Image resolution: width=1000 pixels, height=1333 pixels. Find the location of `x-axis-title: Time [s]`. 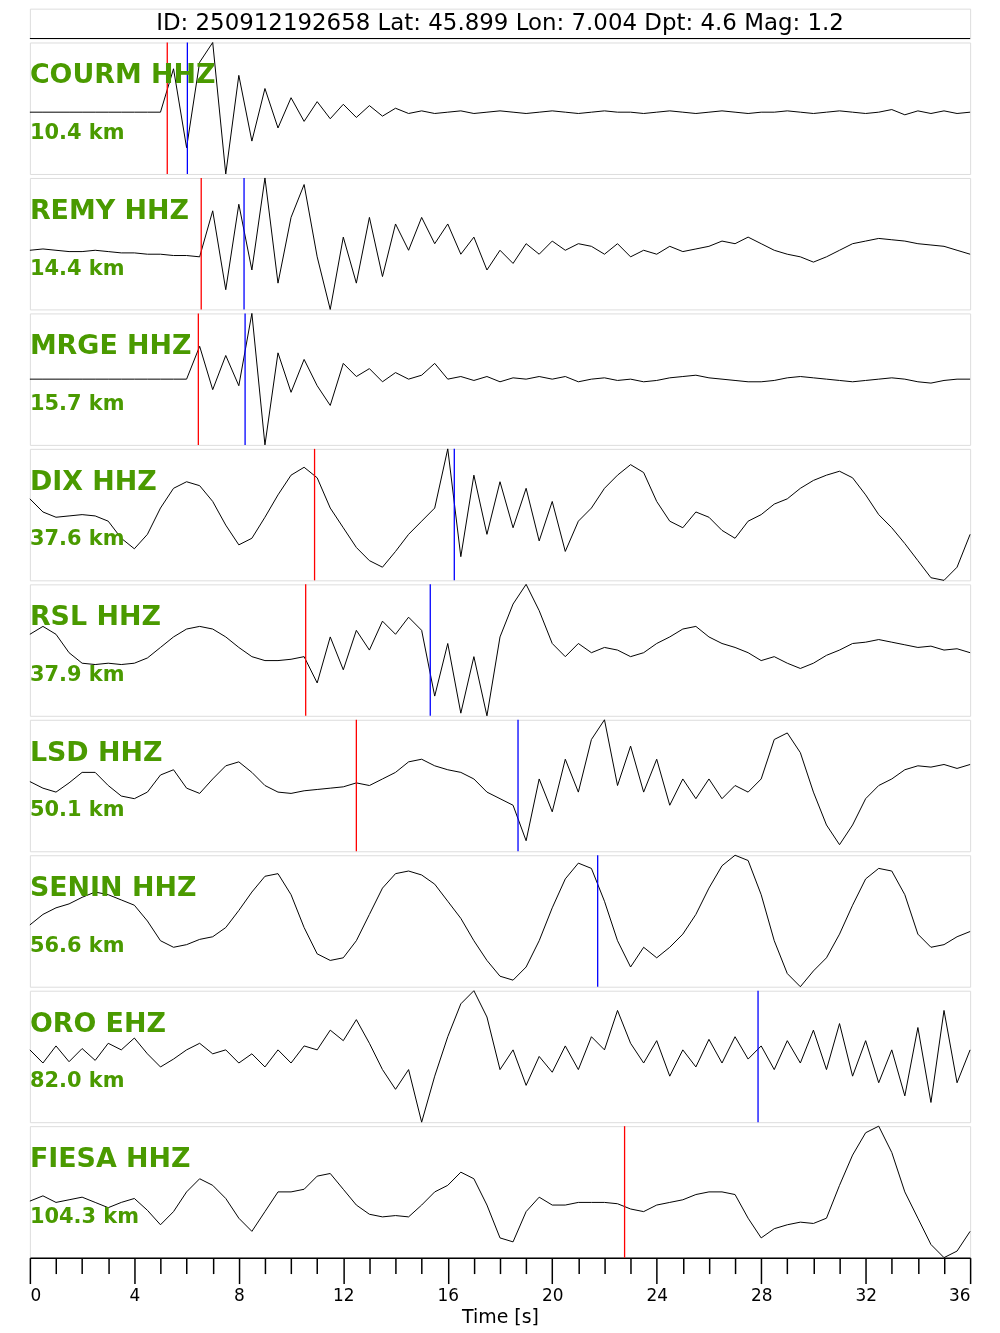

x-axis-title: Time [s] is located at coordinates (500, 1315).